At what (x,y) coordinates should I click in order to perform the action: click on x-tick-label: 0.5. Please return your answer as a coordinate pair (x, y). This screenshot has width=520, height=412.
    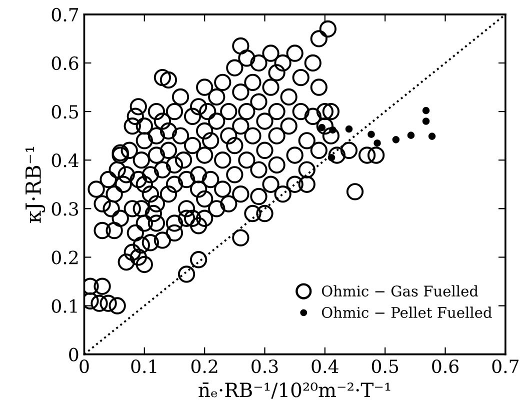
    Looking at the image, I should click on (385, 367).